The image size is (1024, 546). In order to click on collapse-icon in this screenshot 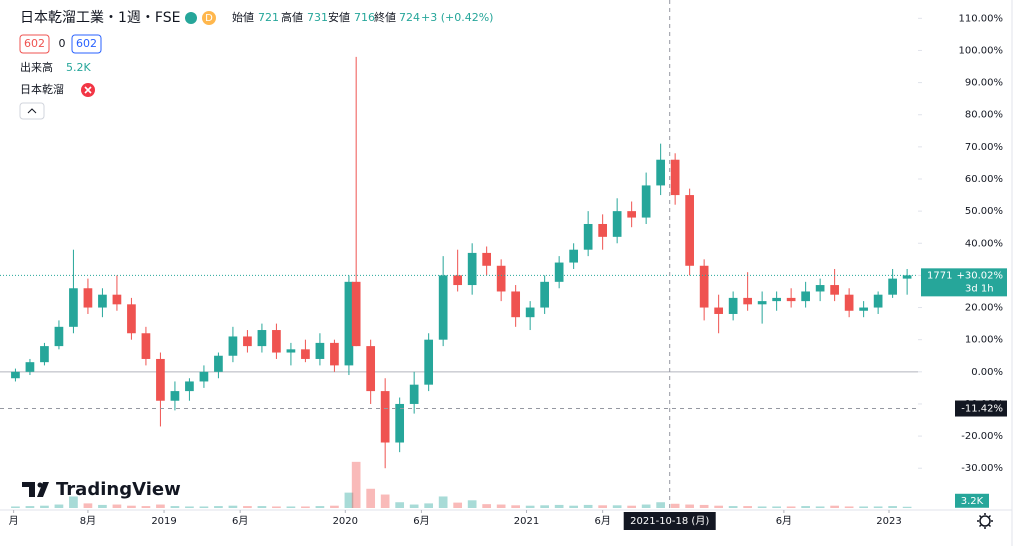, I will do `click(32, 111)`.